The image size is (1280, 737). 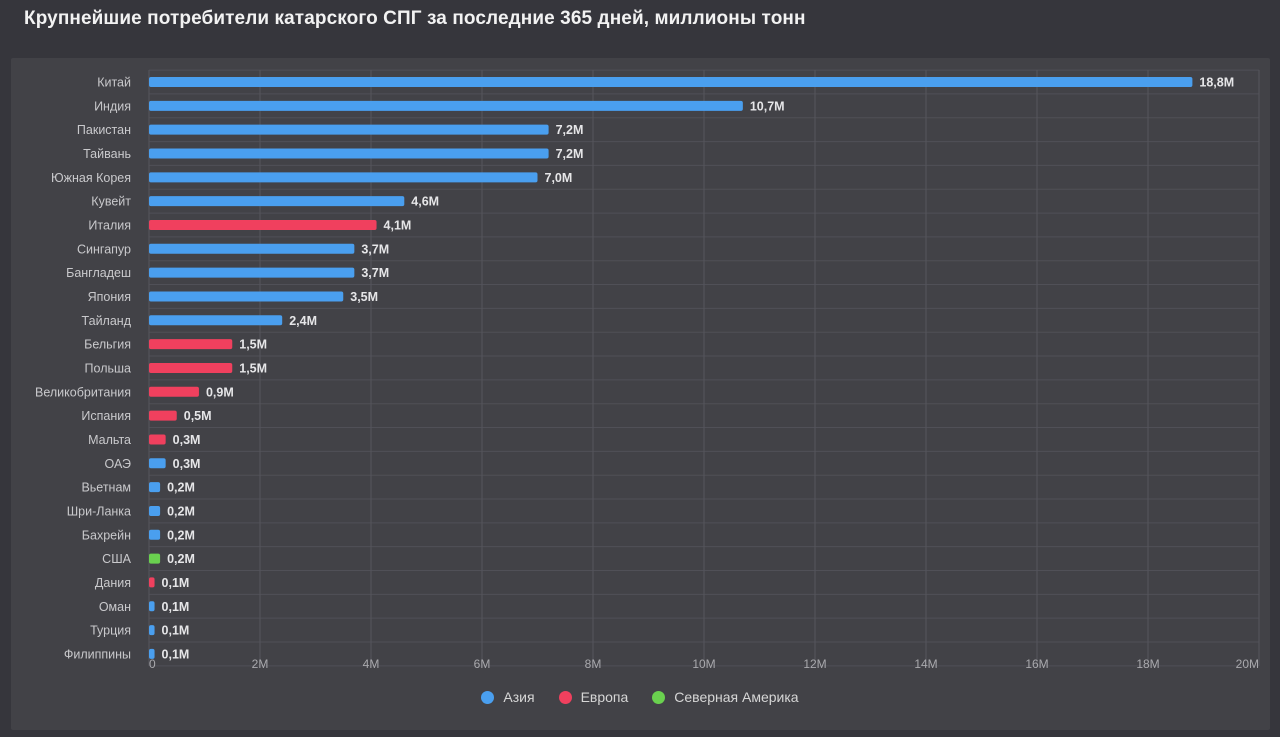 I want to click on category-label: США, so click(x=116, y=559).